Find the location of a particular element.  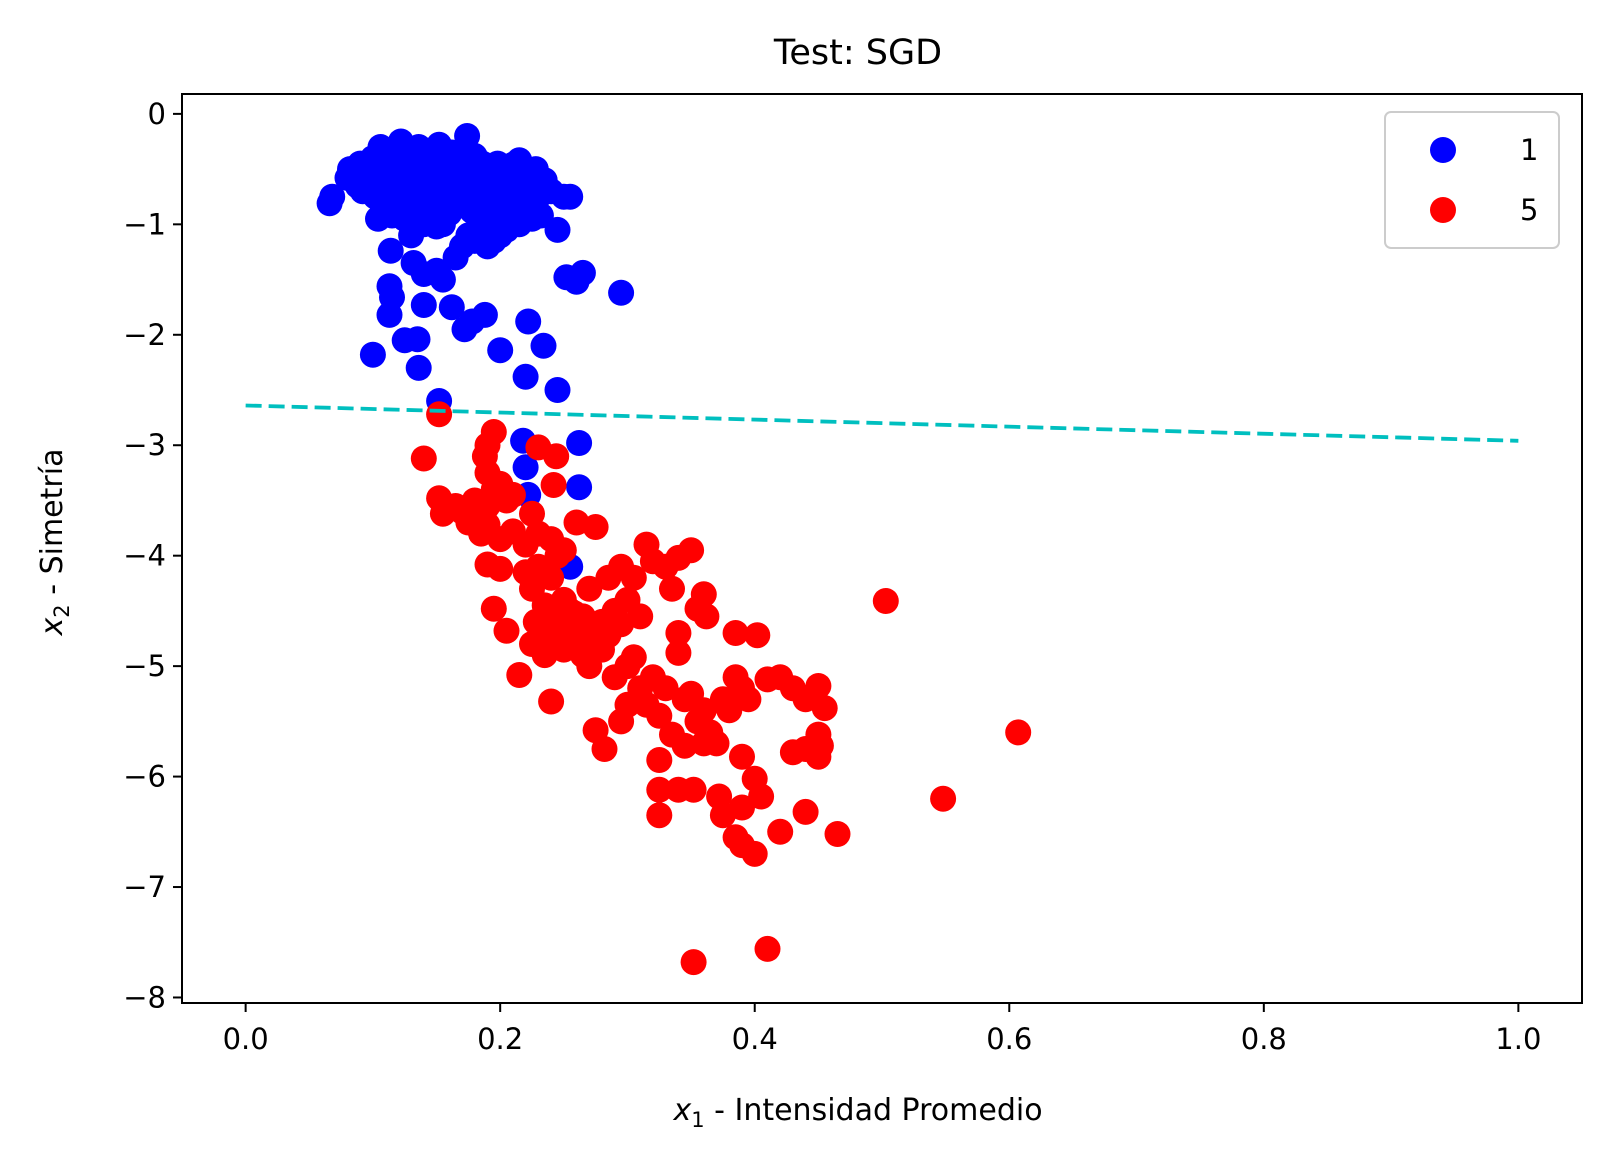

y-tick-label: 0 is located at coordinates (157, 114).